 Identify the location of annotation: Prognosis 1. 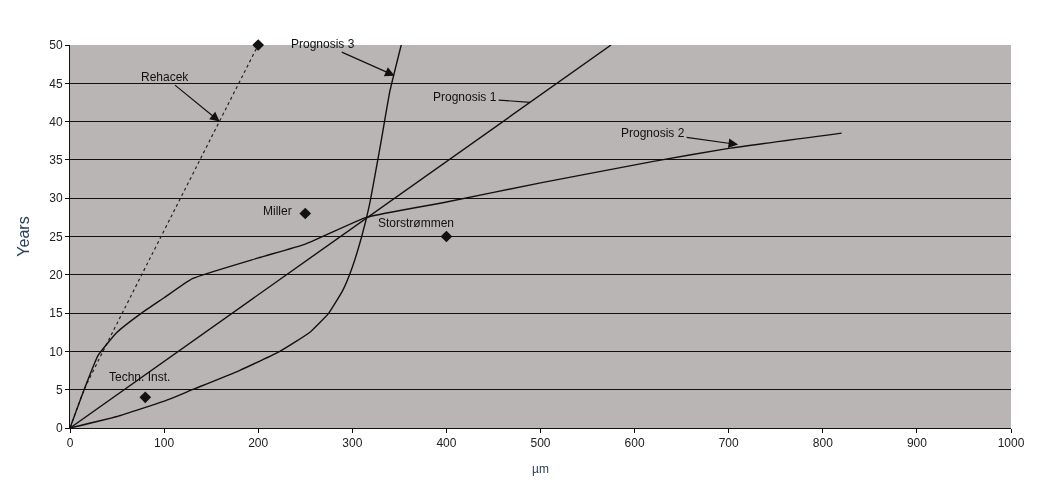
(465, 97).